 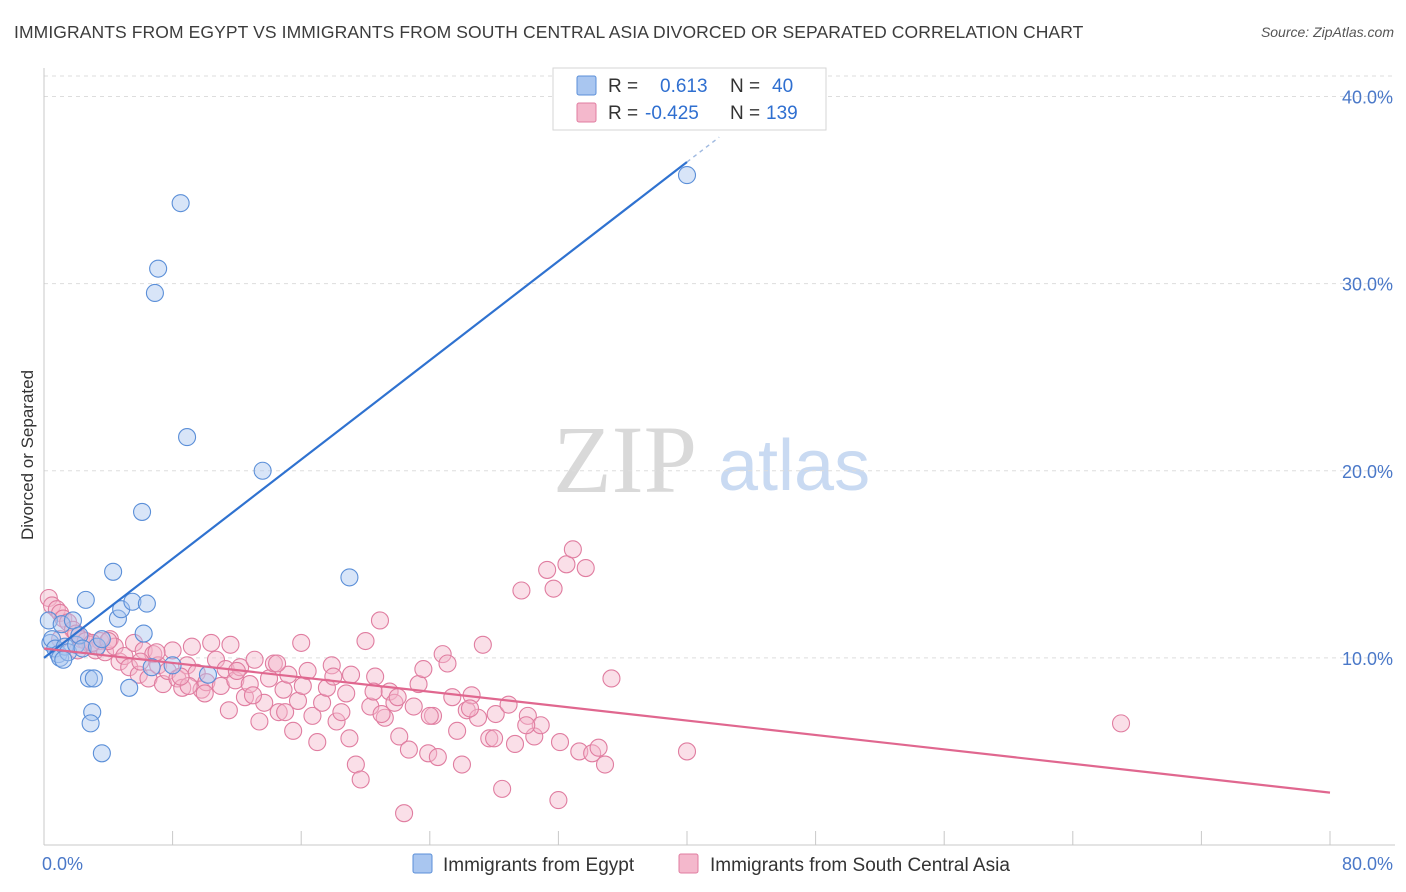 What do you see at coordinates (1327, 32) in the screenshot?
I see `source-label: Source: ZipAtlas.com` at bounding box center [1327, 32].